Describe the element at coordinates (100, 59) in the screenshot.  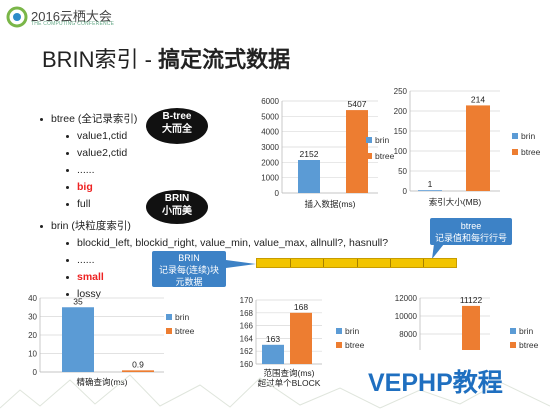
I see `slide-title-plain: BRIN索引 -` at that location.